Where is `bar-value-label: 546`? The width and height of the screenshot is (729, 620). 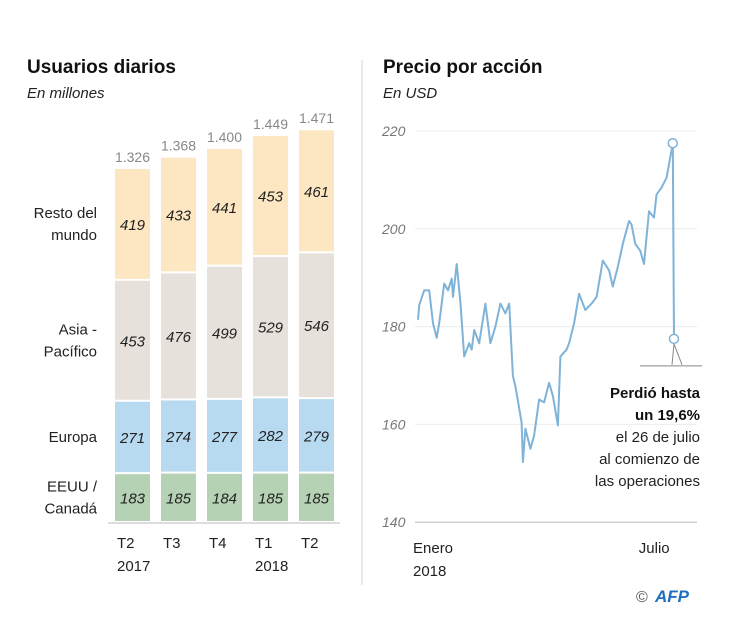 bar-value-label: 546 is located at coordinates (317, 326).